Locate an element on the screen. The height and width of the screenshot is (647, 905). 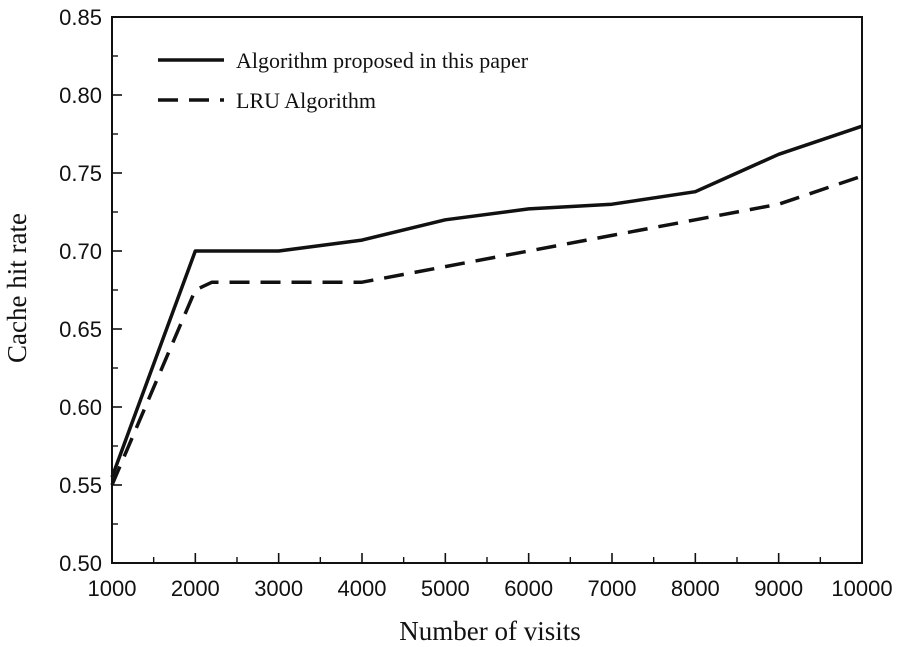
x-tick-label: 8000 is located at coordinates (695, 588).